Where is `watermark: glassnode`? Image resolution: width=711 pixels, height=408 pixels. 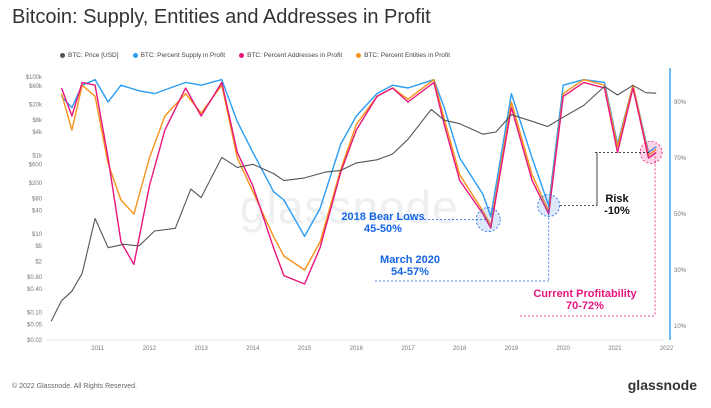 watermark: glassnode is located at coordinates (349, 207).